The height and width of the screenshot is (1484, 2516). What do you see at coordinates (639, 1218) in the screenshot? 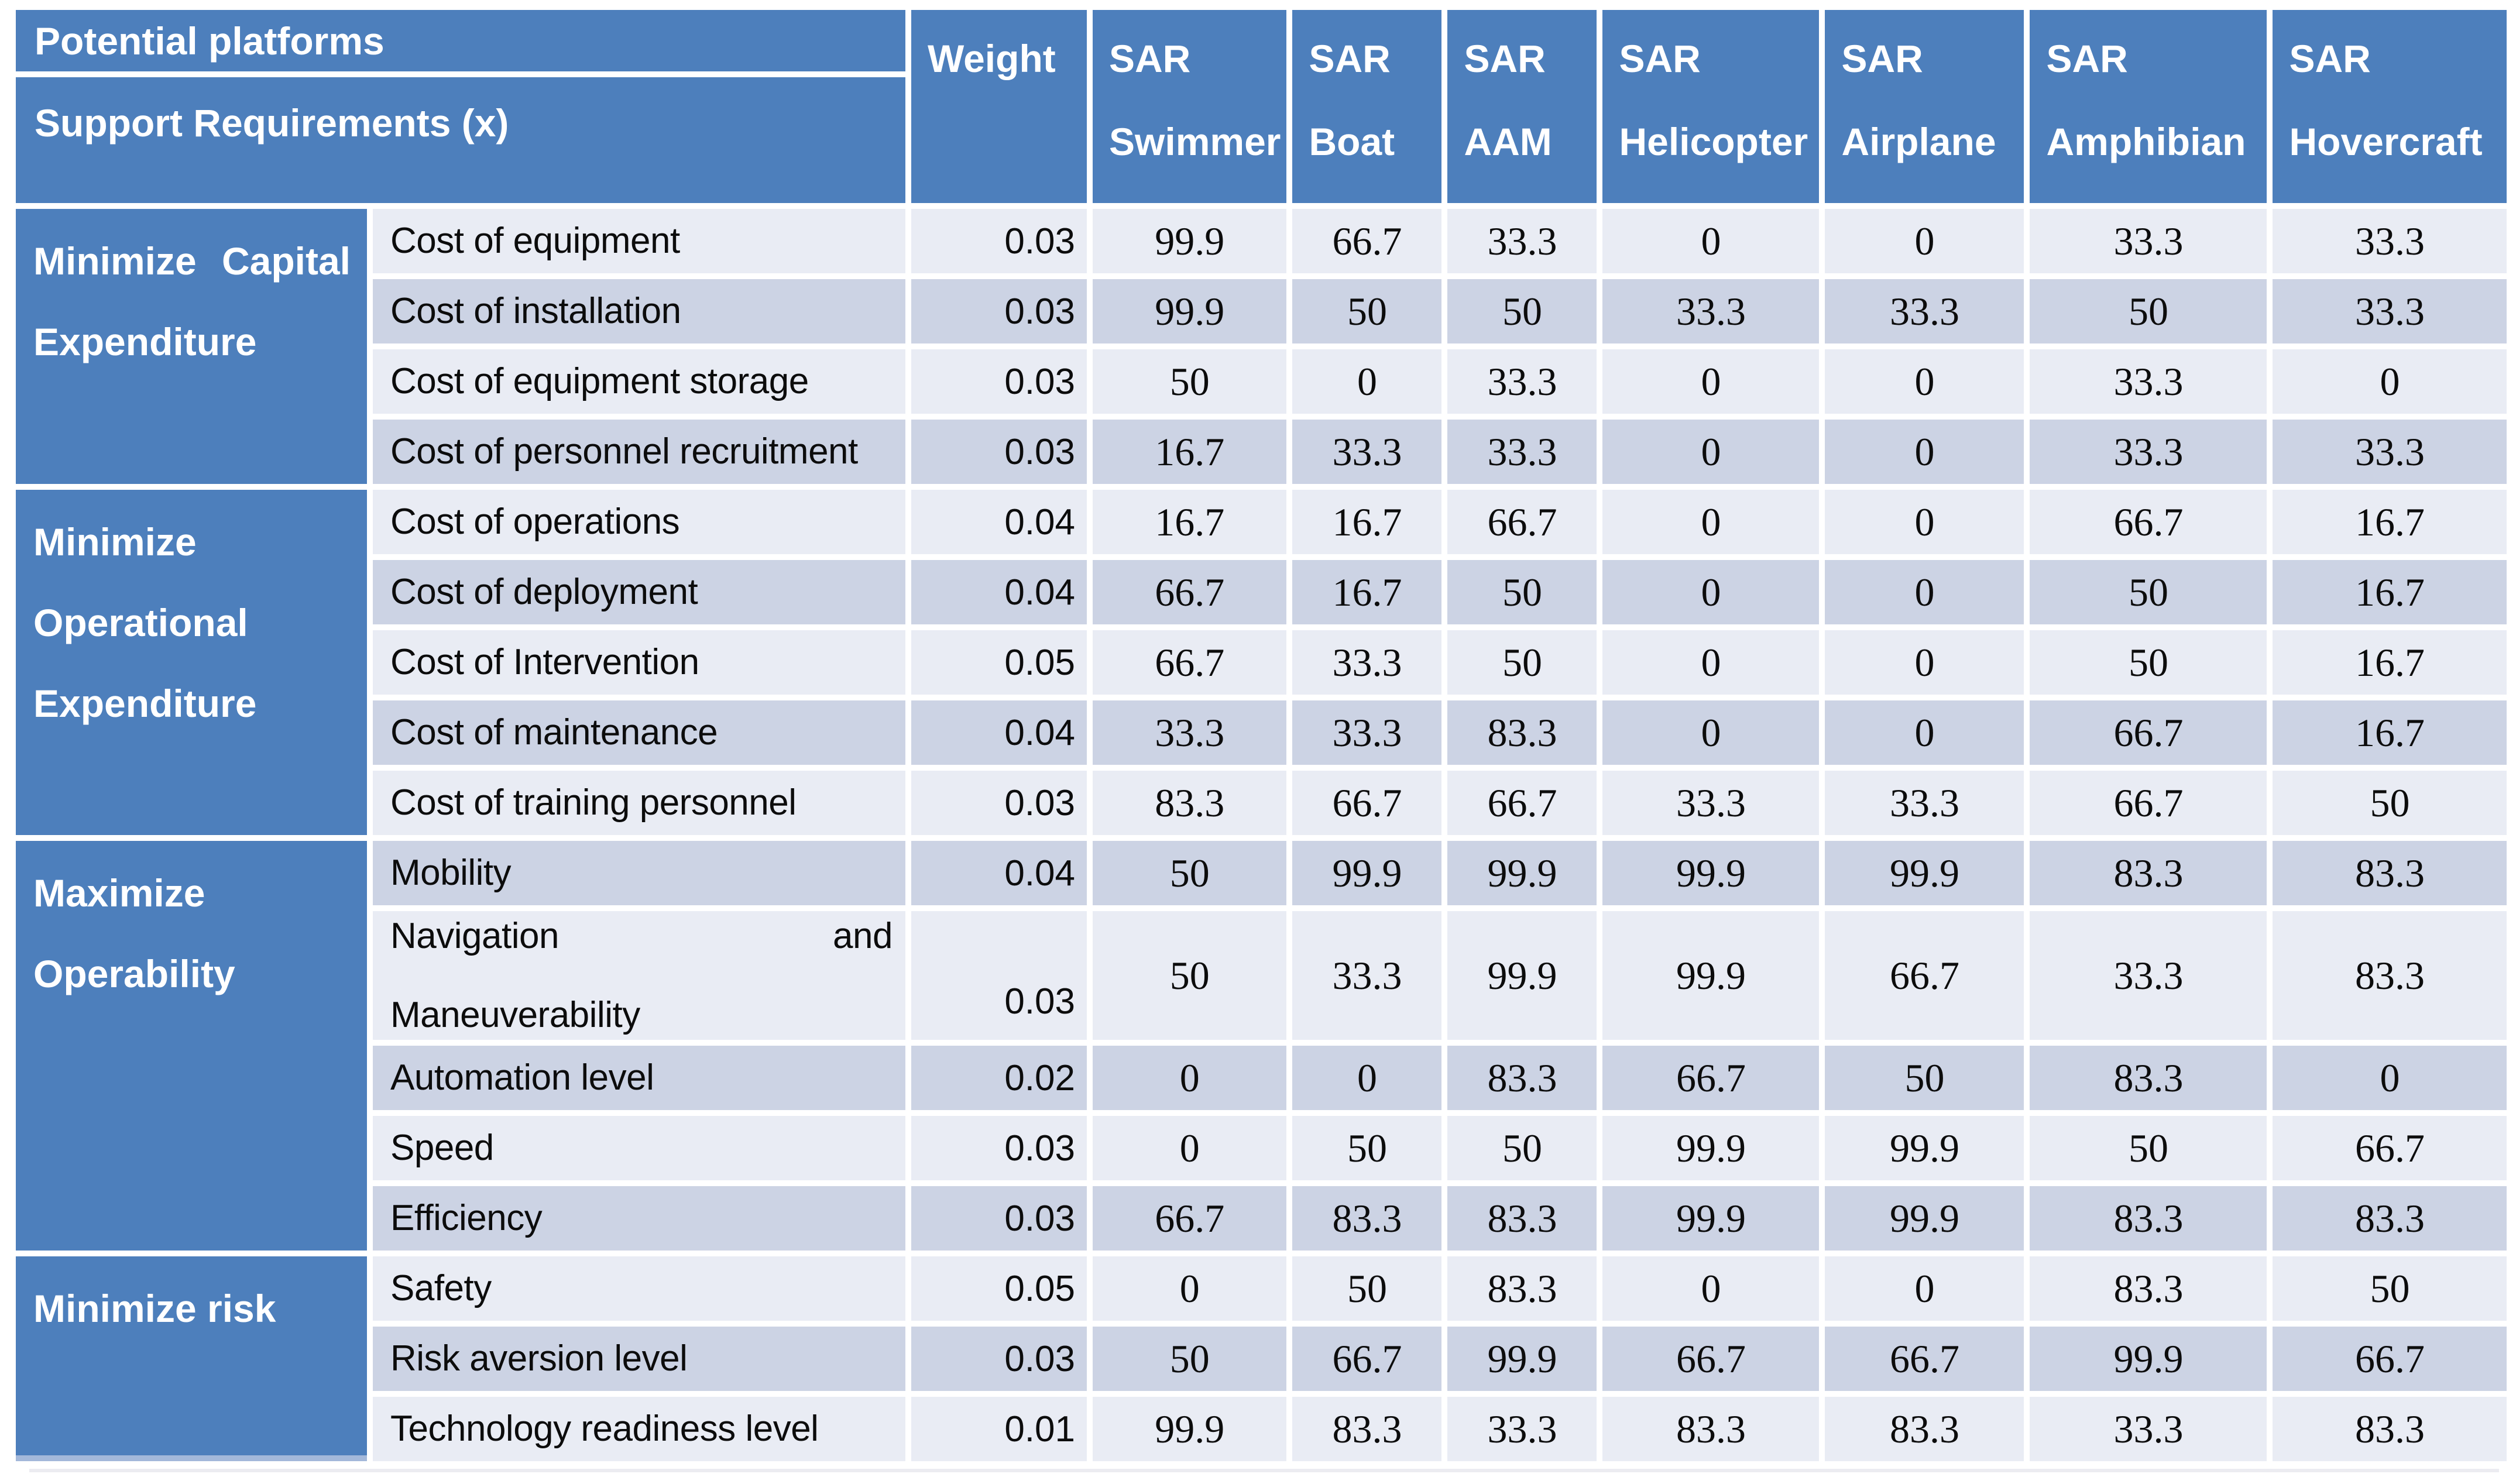
I see `requirement-cell: Efficiency` at bounding box center [639, 1218].